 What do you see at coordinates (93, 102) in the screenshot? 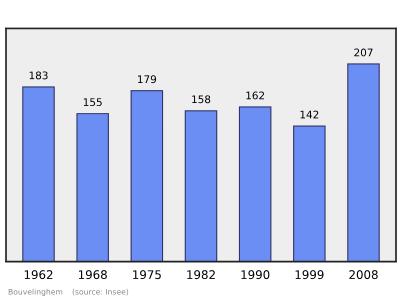
I see `data-label: 155` at bounding box center [93, 102].